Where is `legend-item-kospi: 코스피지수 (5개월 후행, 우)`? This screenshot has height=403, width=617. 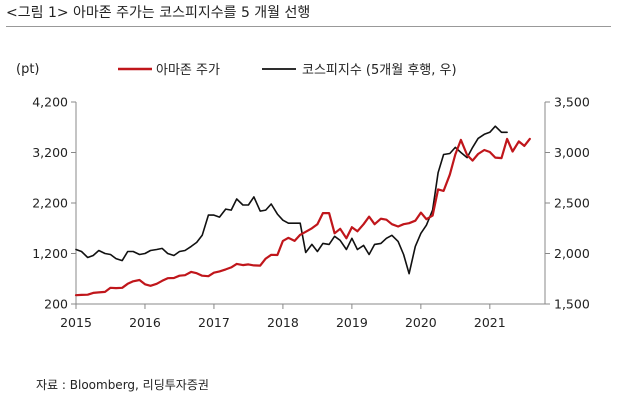
legend-item-kospi: 코스피지수 (5개월 후행, 우) is located at coordinates (359, 70).